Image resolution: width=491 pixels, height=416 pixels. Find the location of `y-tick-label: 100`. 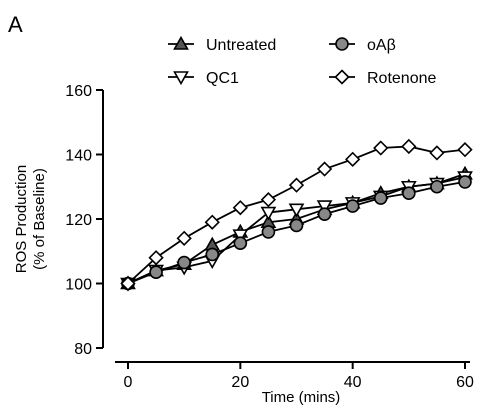

y-tick-label: 100 is located at coordinates (78, 285).